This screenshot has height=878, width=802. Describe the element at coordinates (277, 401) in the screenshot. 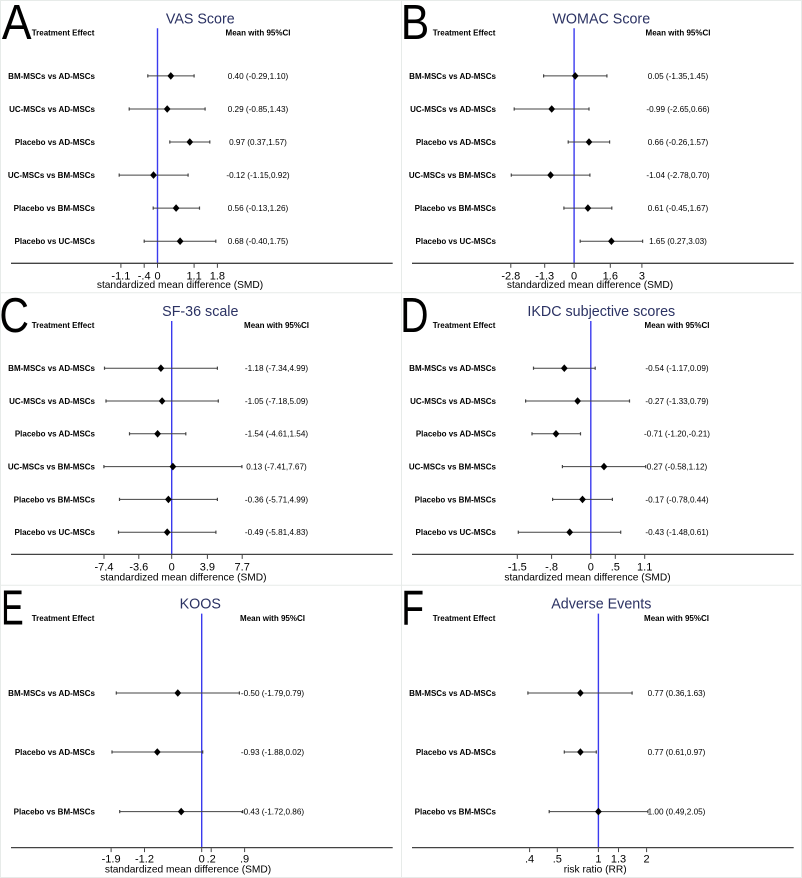

I see `svg-text: -1.05 (-7.18,5.09)` at that location.